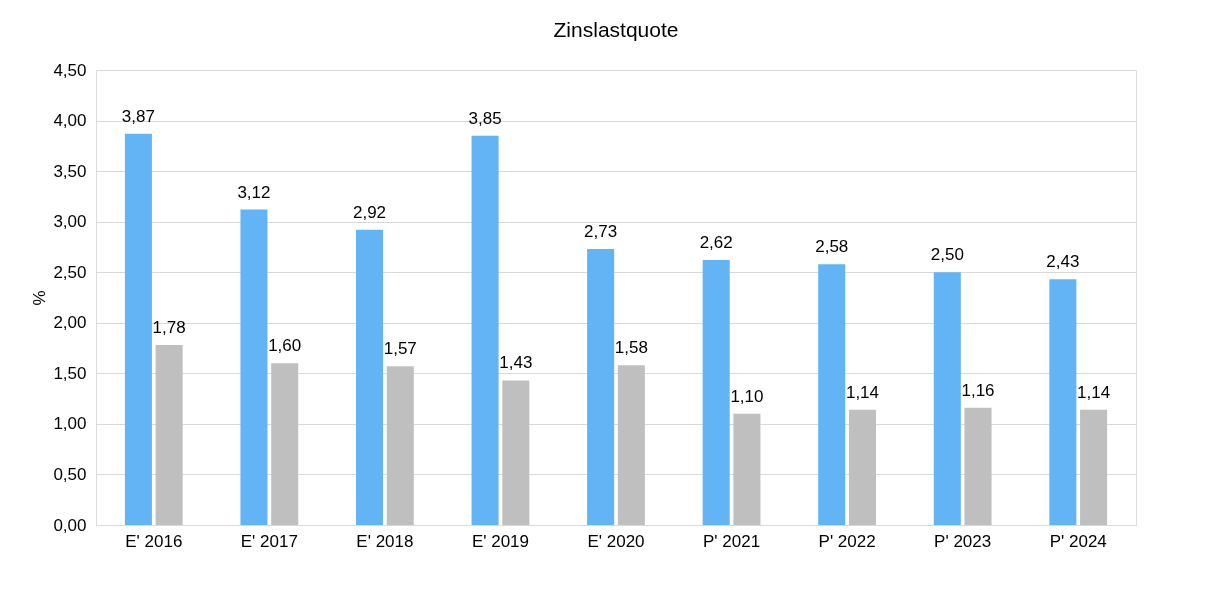 This screenshot has width=1205, height=601. I want to click on data-label: 3,87, so click(138, 116).